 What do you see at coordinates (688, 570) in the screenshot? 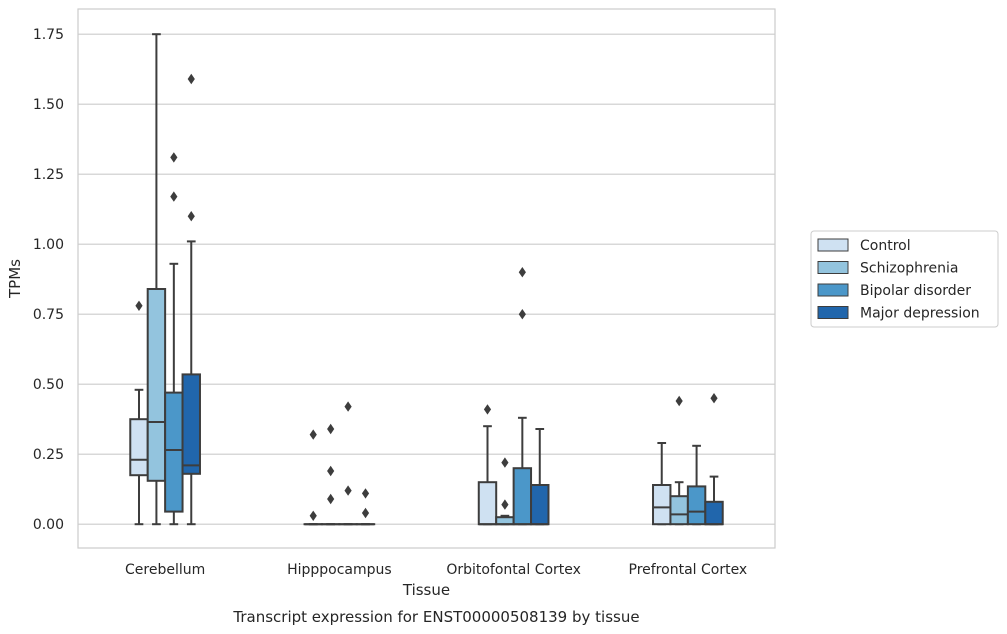
I see `x-tick-label: Prefrontal Cortex` at bounding box center [688, 570].